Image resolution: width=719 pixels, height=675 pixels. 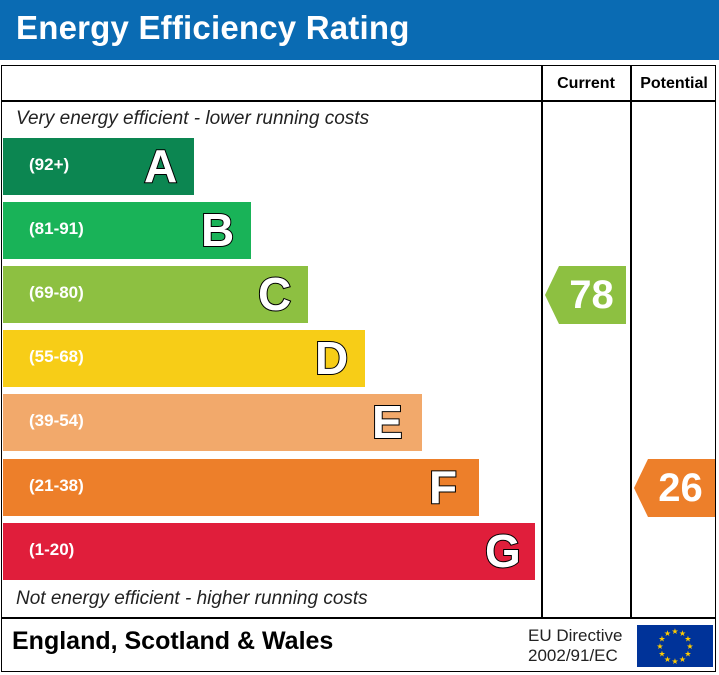 What do you see at coordinates (358, 618) in the screenshot?
I see `footer-divider` at bounding box center [358, 618].